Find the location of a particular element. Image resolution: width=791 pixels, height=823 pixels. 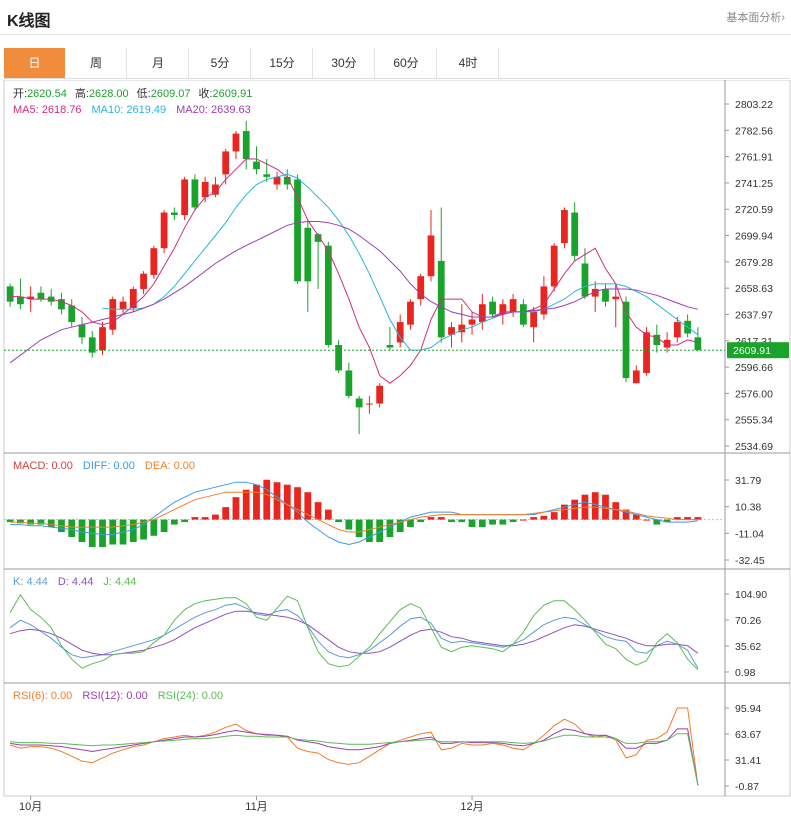

last-price-label: 2609.91 is located at coordinates (752, 351).